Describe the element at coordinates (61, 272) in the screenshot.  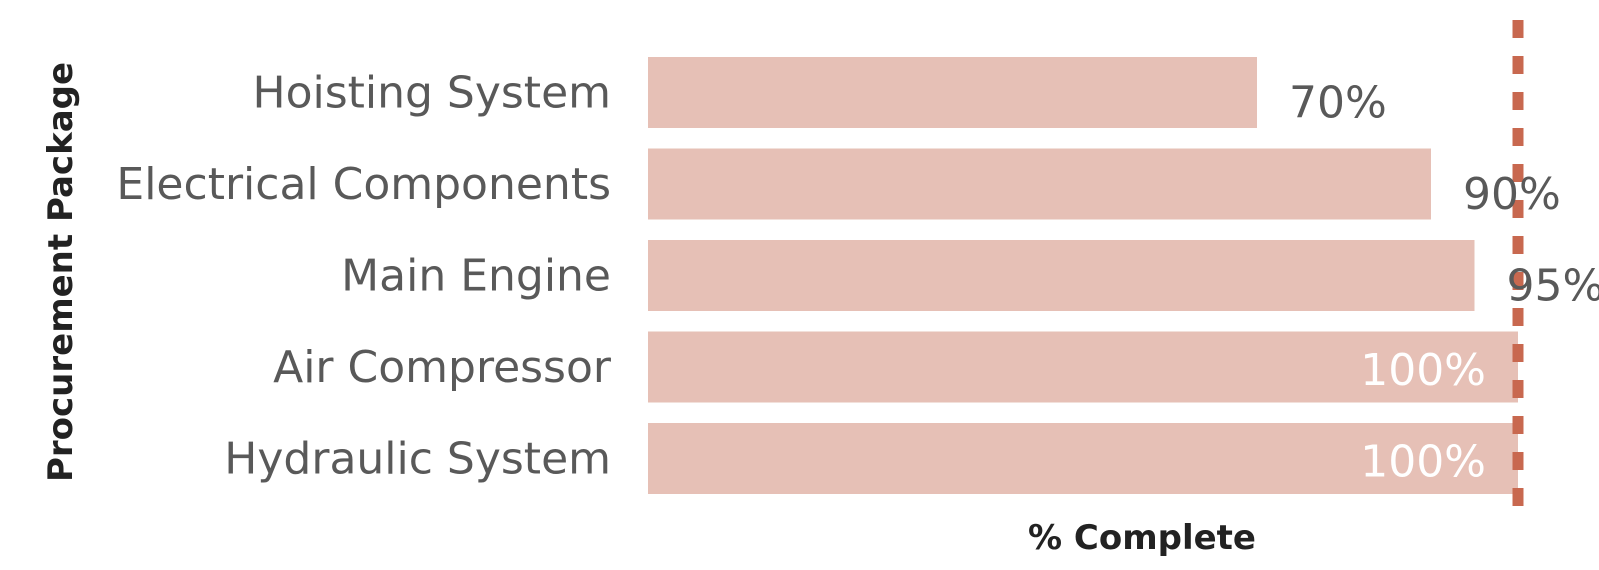
I see `y-axis-title: Procurement Package` at that location.